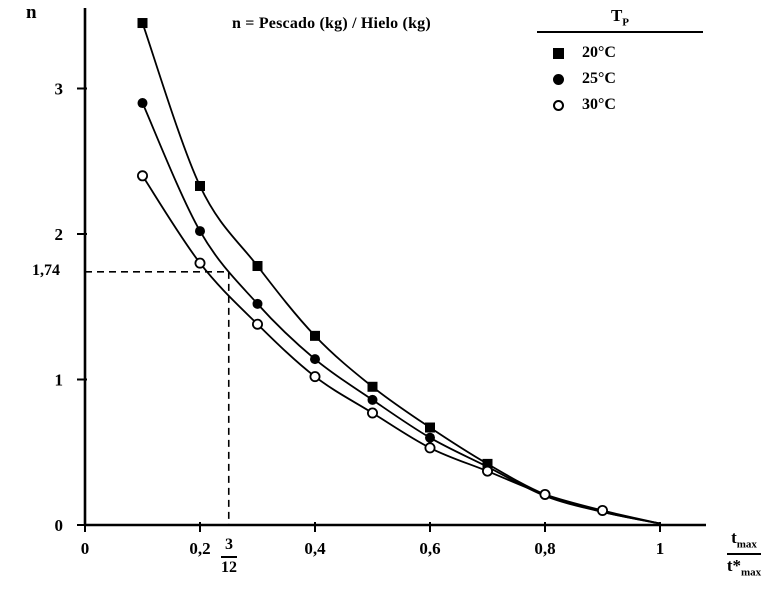 The image size is (776, 616). What do you see at coordinates (59, 525) in the screenshot?
I see `y-tick-label: 0` at bounding box center [59, 525].